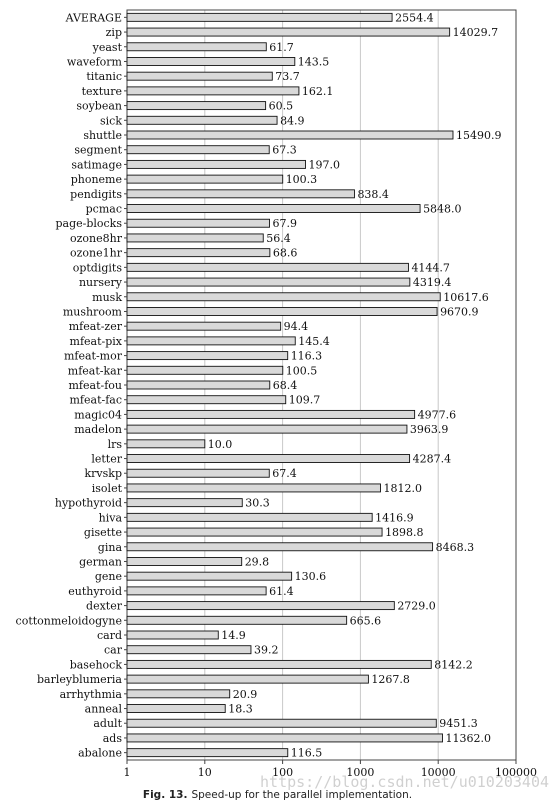 The width and height of the screenshot is (555, 809). I want to click on watermark-text: https://blog.csdn.net/u010203404, so click(404, 782).